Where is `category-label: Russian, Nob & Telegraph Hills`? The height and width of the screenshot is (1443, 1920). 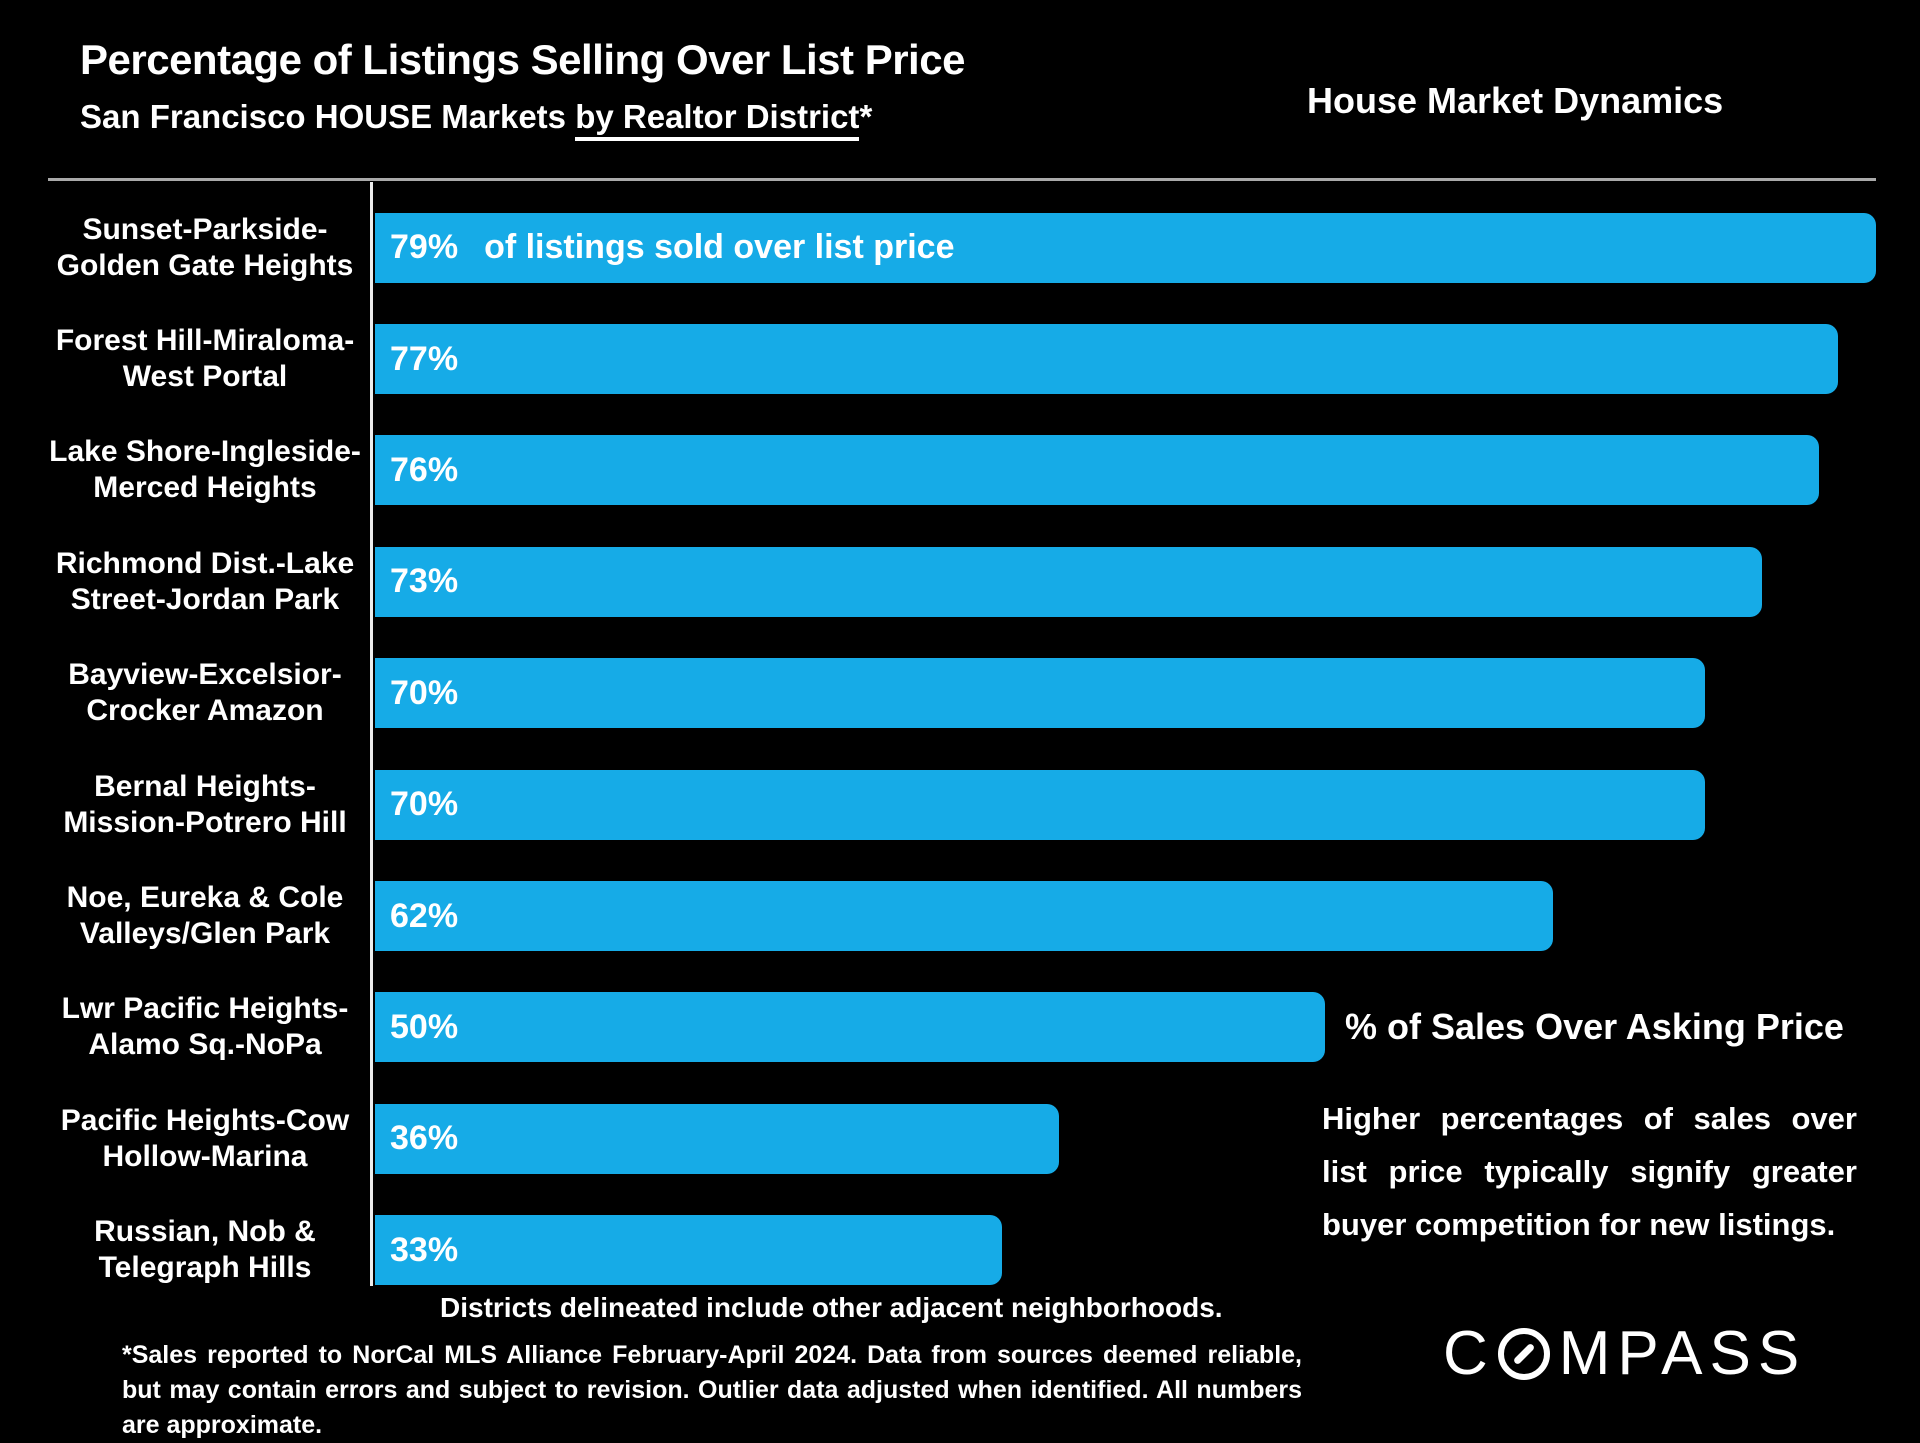 category-label: Russian, Nob & Telegraph Hills is located at coordinates (205, 1250).